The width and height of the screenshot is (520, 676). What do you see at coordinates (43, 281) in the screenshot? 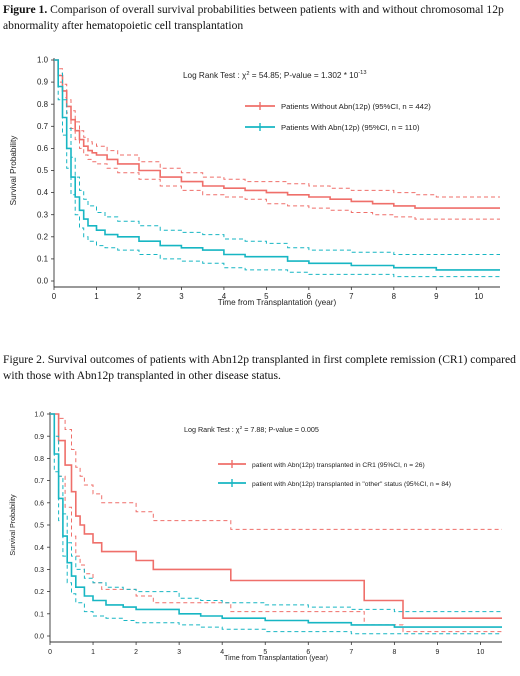
I see `chart1-y-tick-label: 0.0` at bounding box center [43, 281].